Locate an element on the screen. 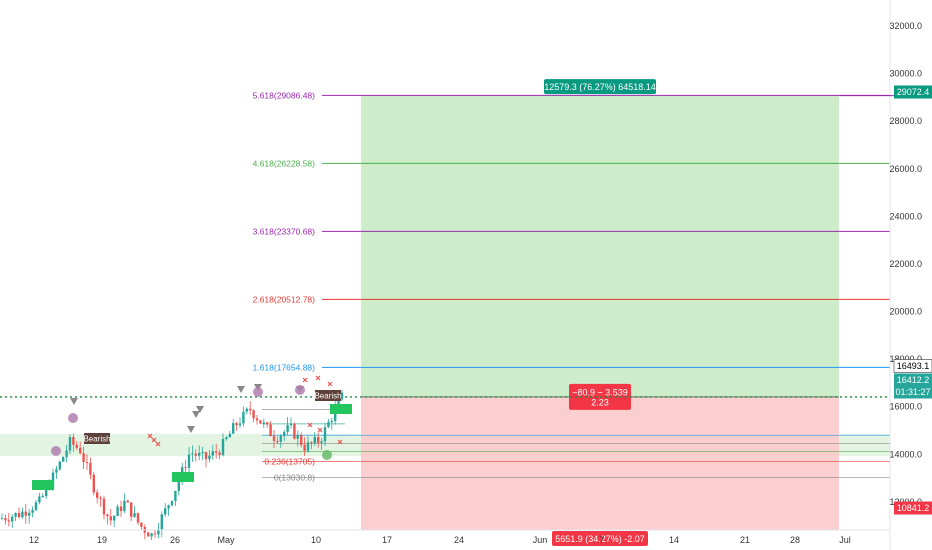  time-tick-label-2: 26 is located at coordinates (175, 540).